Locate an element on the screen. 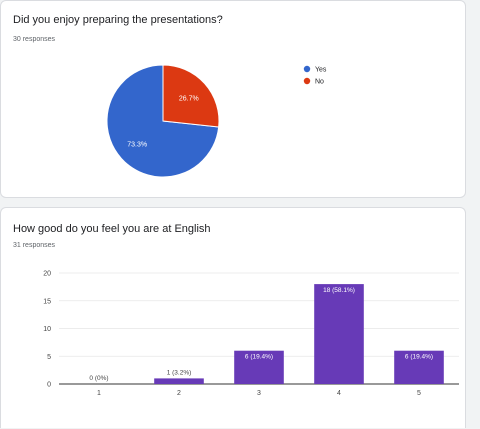 The image size is (480, 429). pie-slice-label: 73.3% is located at coordinates (137, 145).